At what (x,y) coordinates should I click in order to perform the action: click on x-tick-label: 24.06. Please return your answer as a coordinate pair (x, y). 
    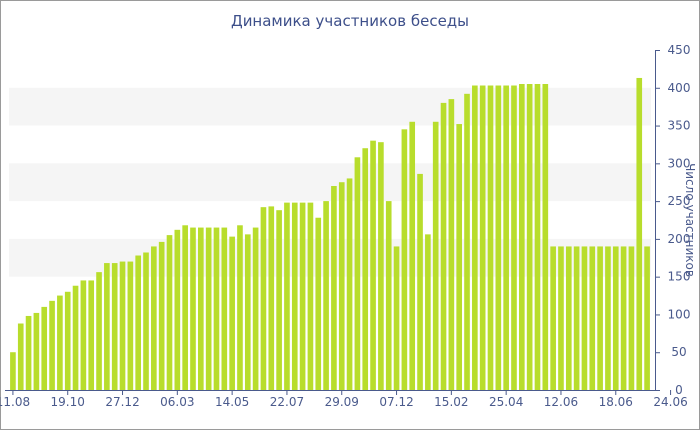
    Looking at the image, I should click on (670, 402).